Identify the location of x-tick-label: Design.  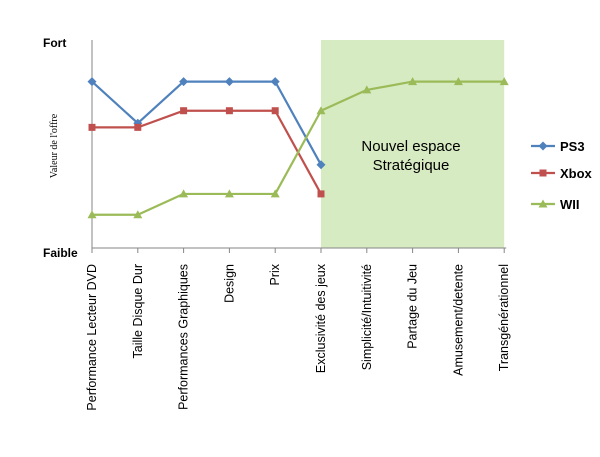
(229, 283).